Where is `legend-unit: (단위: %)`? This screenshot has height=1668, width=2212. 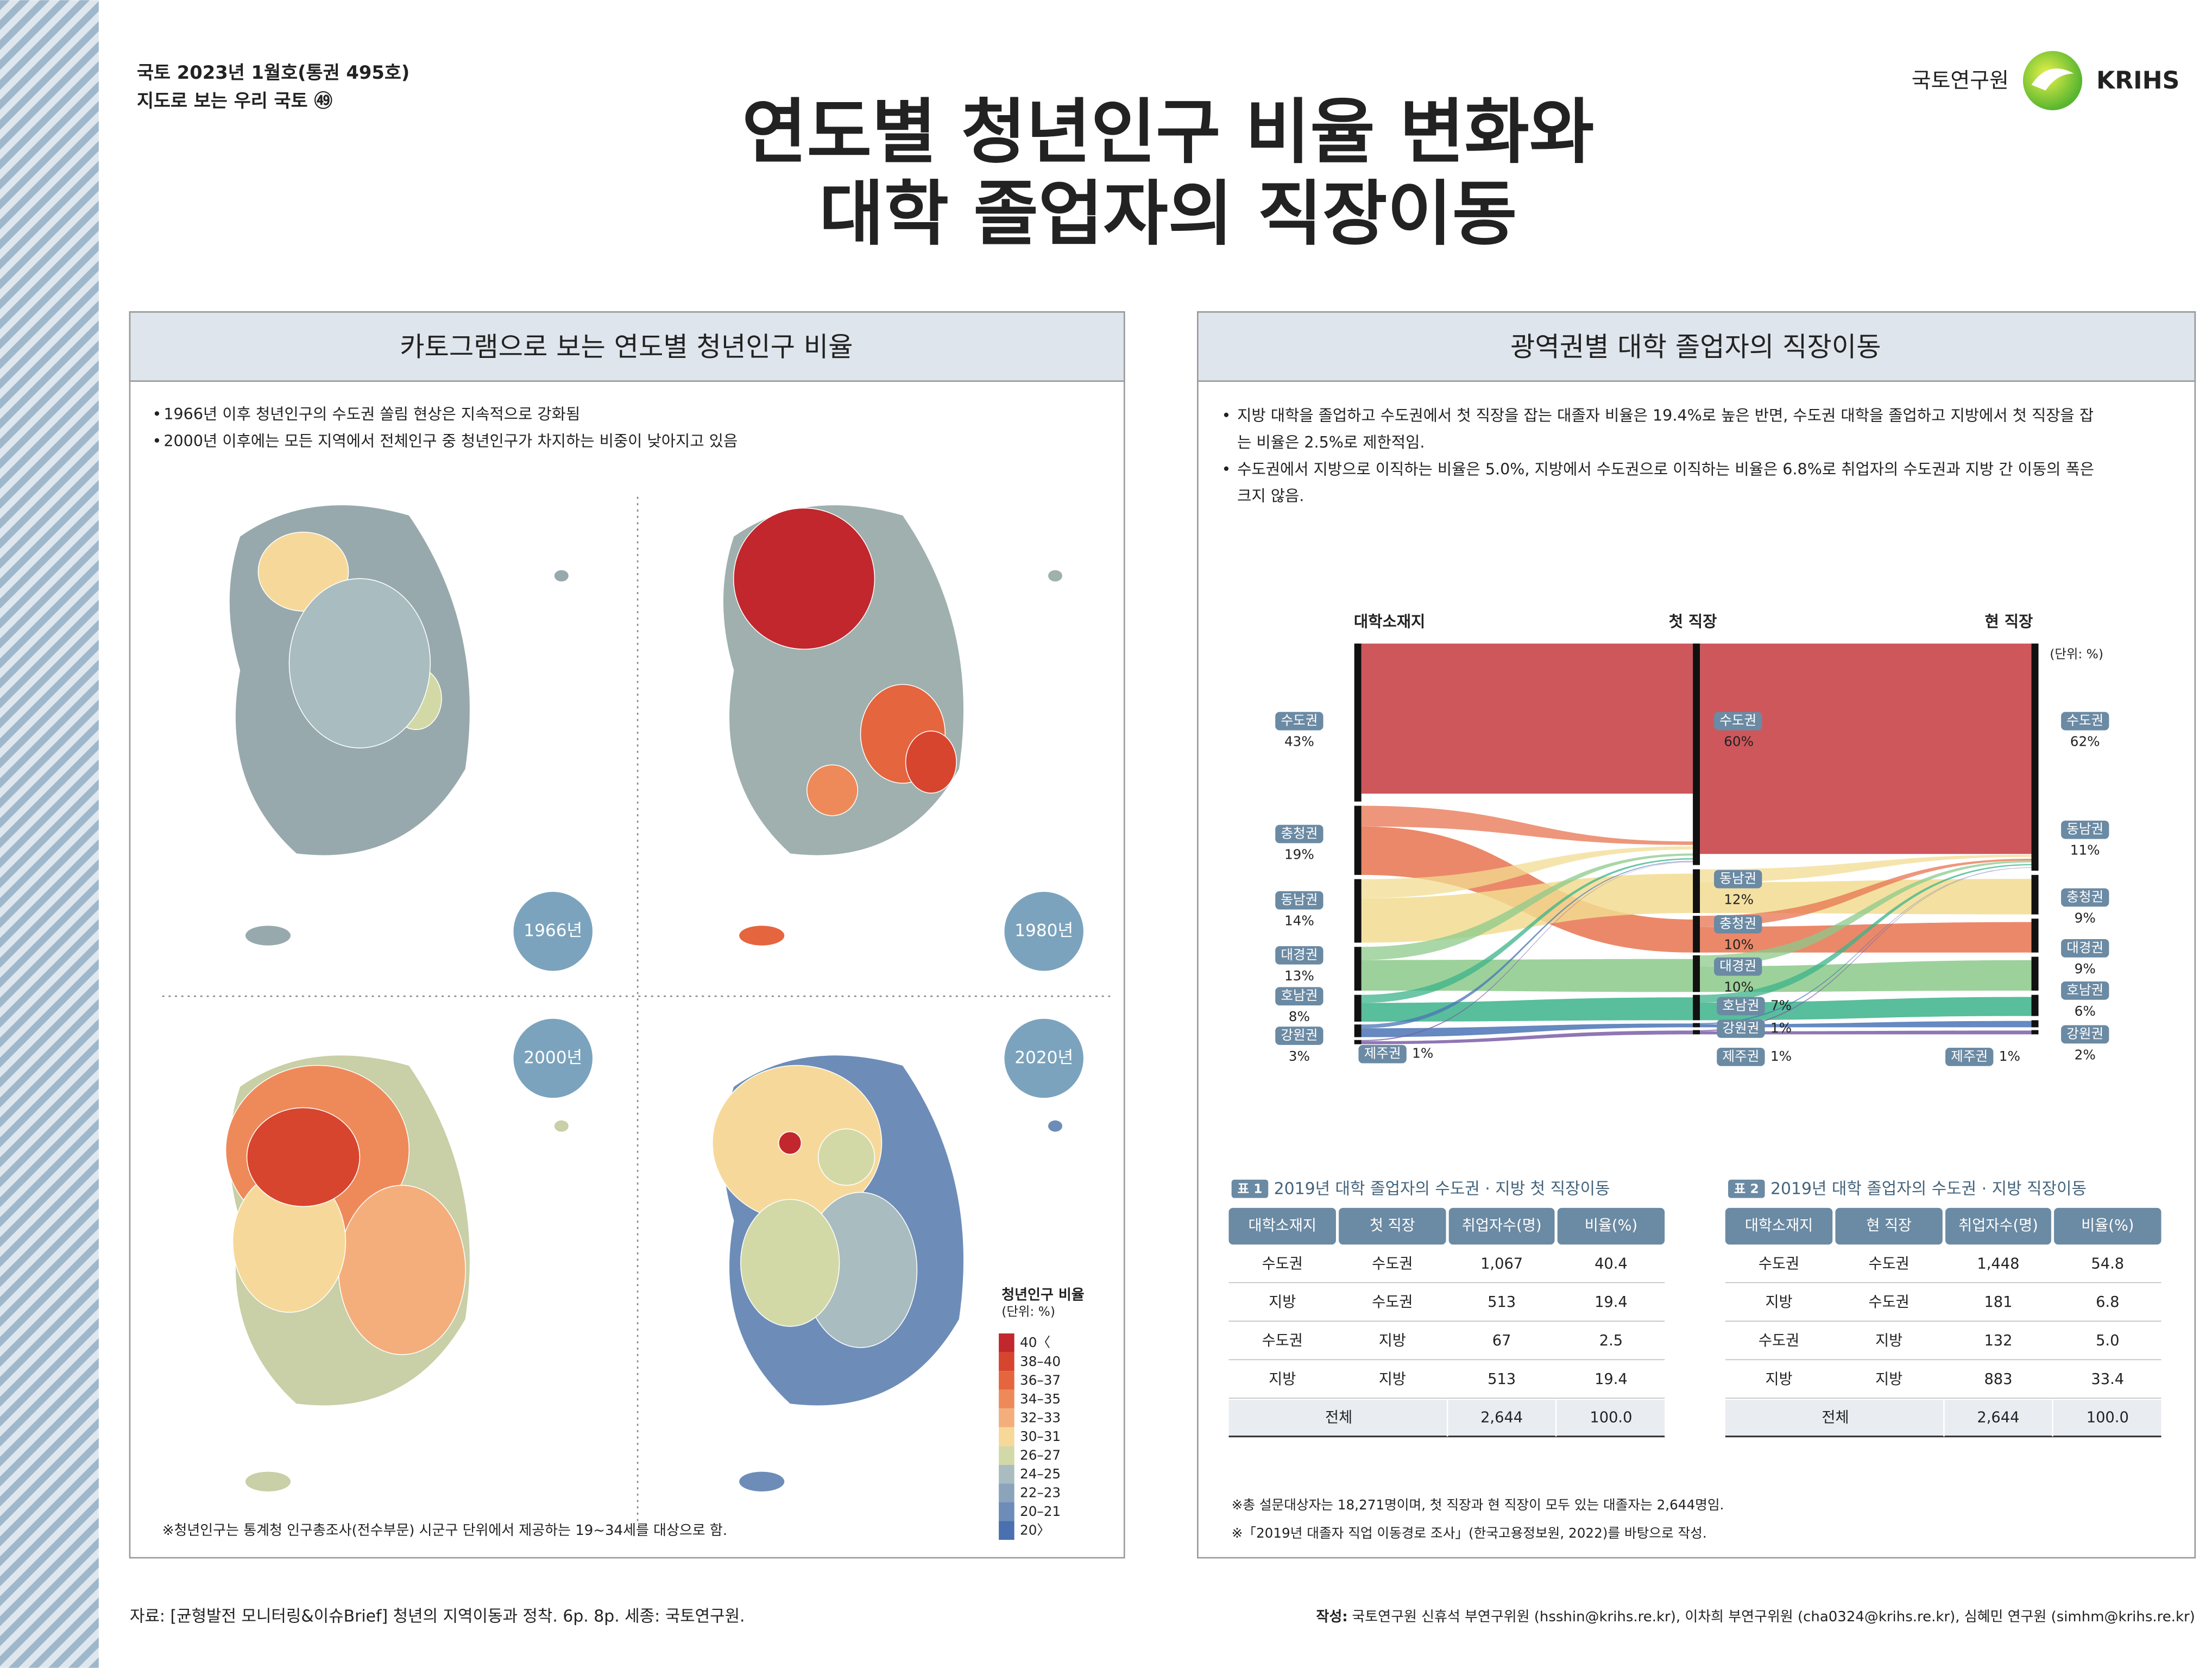 legend-unit: (단위: %) is located at coordinates (1028, 1311).